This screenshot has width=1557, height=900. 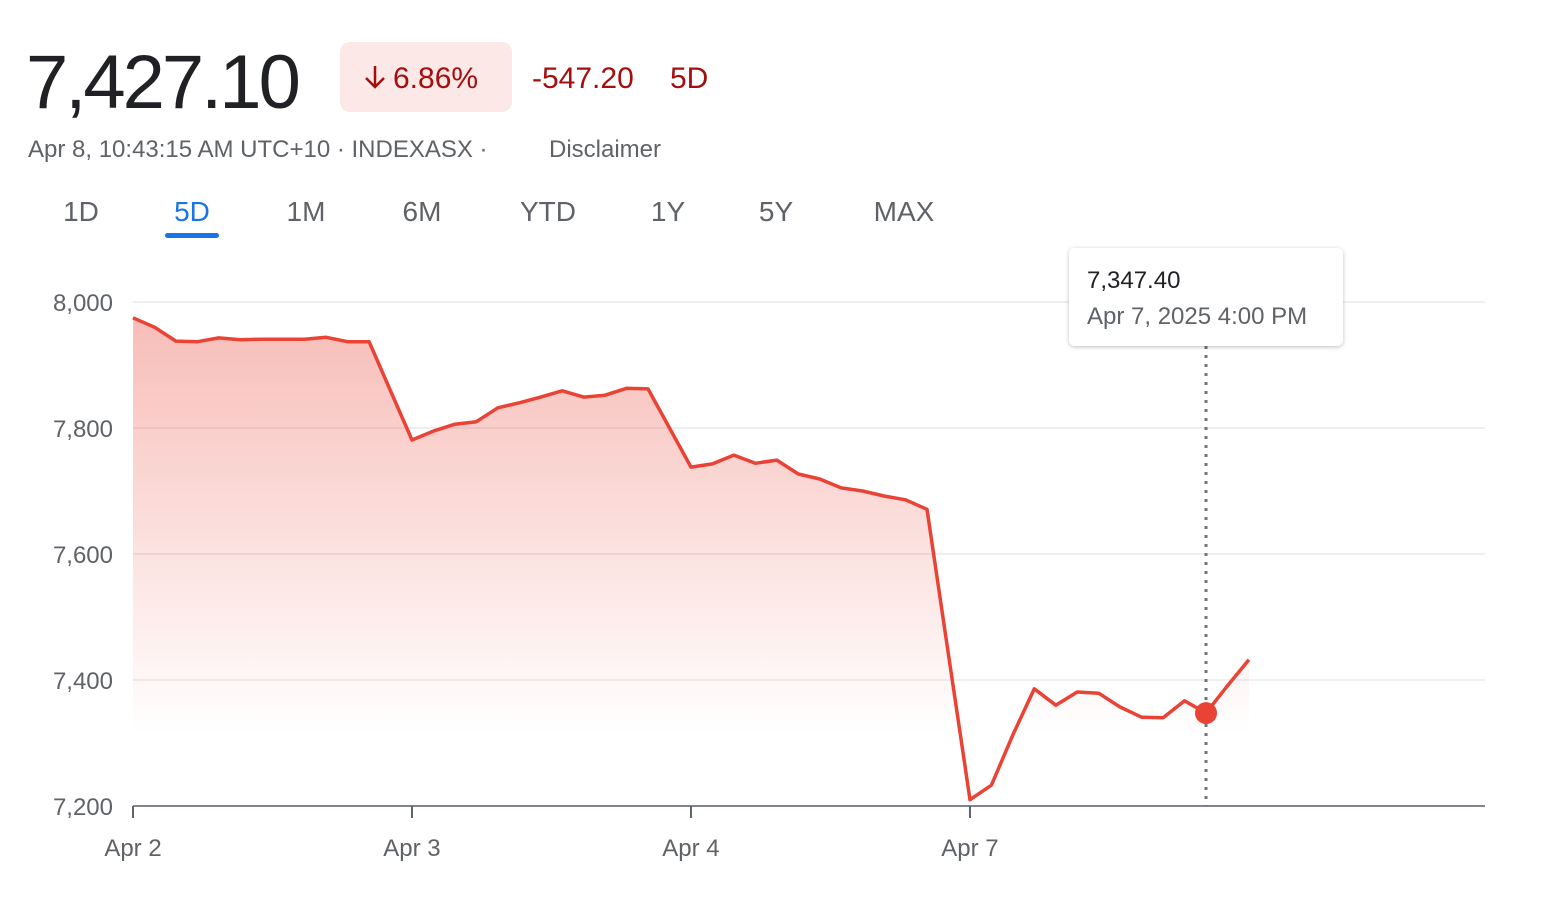 What do you see at coordinates (375, 77) in the screenshot?
I see `down-arrow` at bounding box center [375, 77].